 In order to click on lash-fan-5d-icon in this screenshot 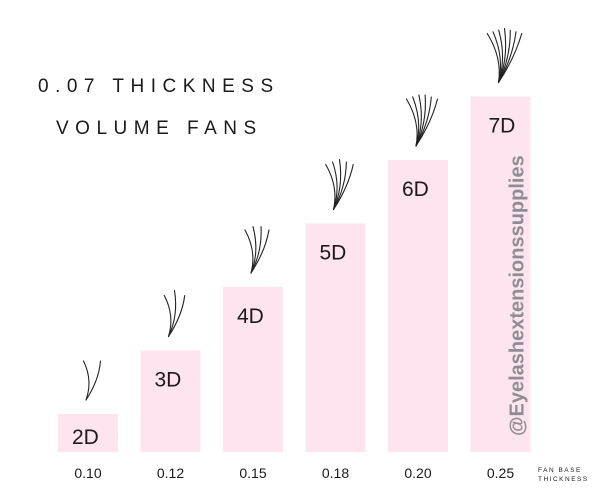, I will do `click(339, 184)`.